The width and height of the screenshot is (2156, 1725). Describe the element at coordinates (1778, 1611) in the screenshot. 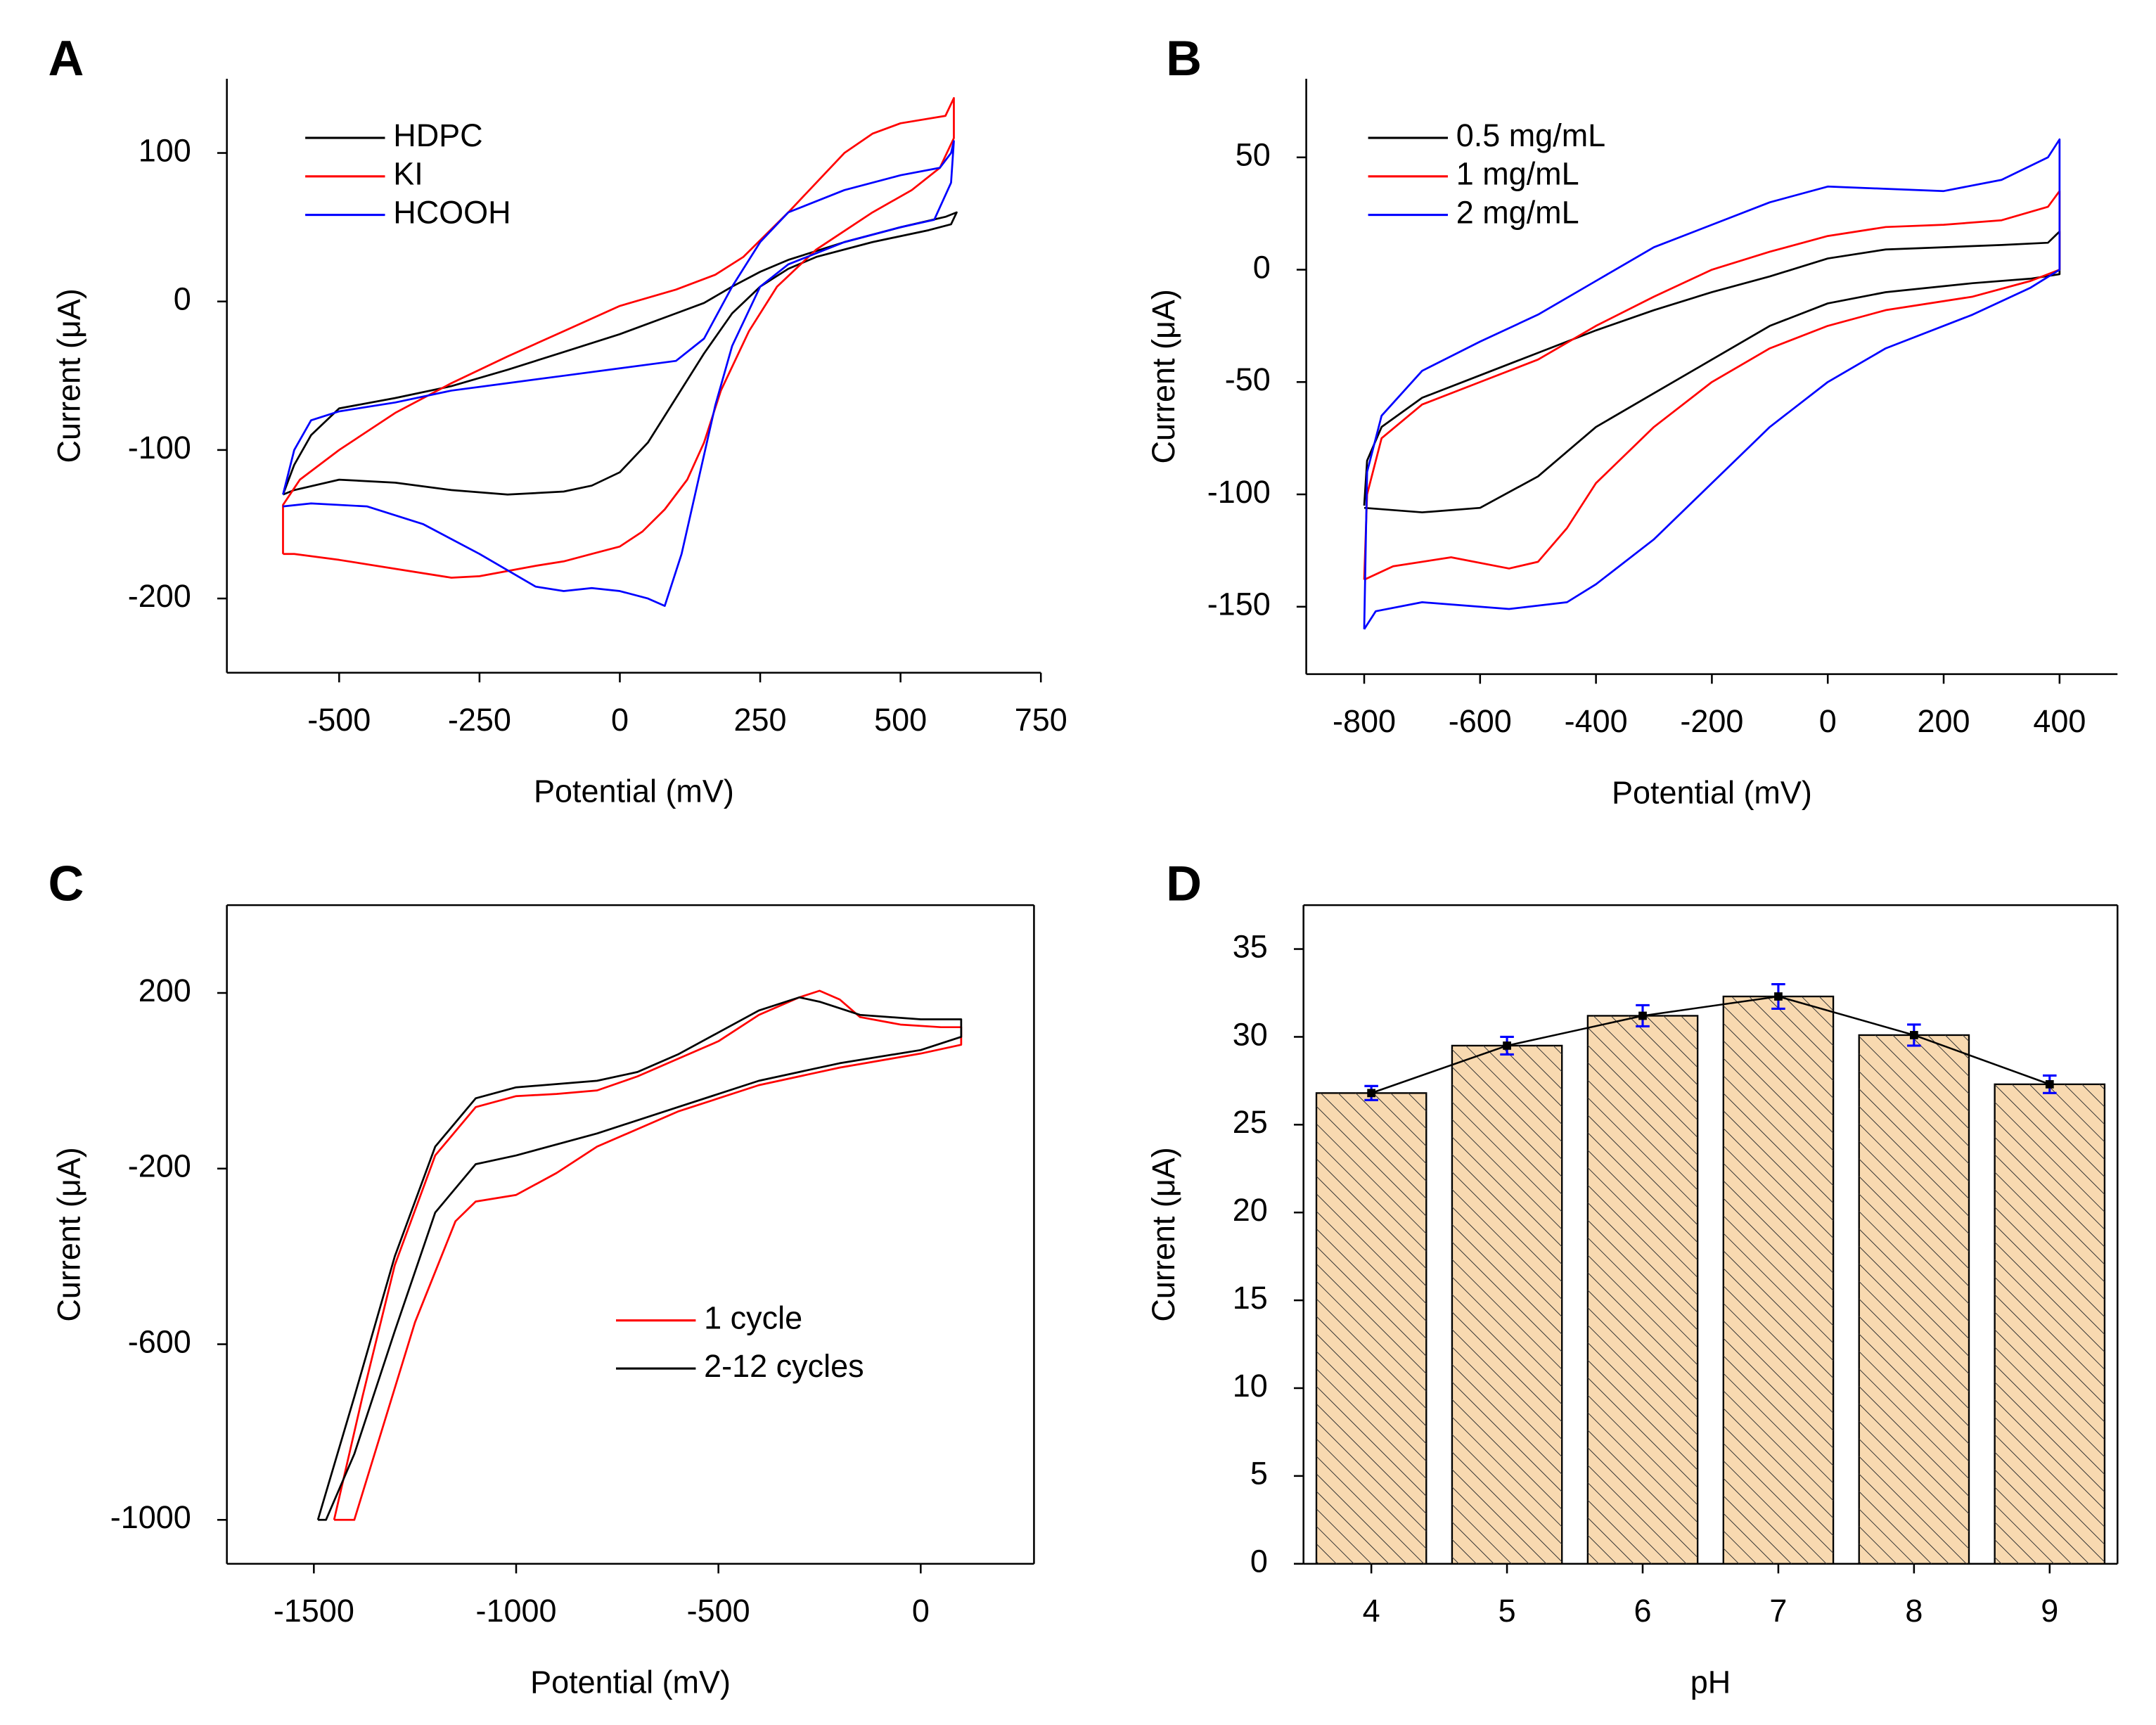

I see `x-tick-label: 7` at that location.